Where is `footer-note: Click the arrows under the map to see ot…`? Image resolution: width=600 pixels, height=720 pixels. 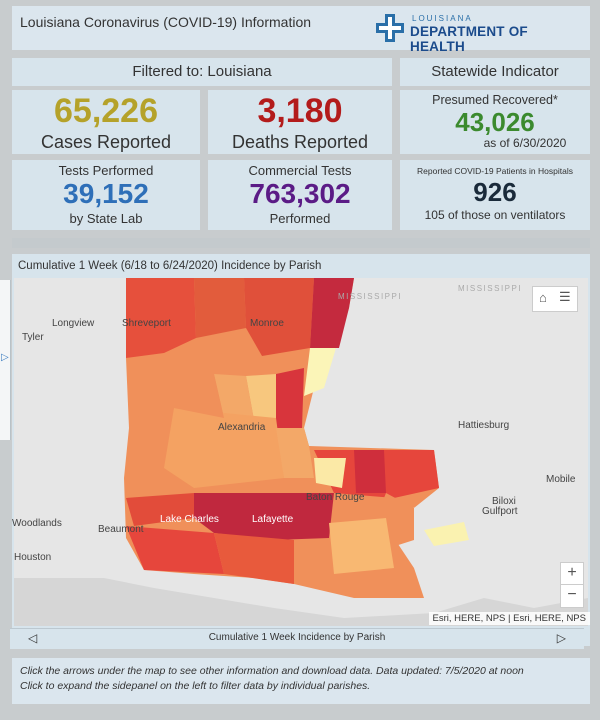 footer-note: Click the arrows under the map to see ot… is located at coordinates (301, 681).